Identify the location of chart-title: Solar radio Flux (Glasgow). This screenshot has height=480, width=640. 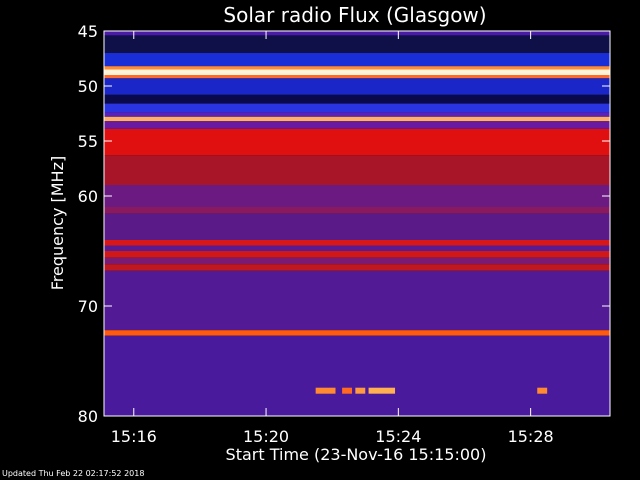
(354, 15).